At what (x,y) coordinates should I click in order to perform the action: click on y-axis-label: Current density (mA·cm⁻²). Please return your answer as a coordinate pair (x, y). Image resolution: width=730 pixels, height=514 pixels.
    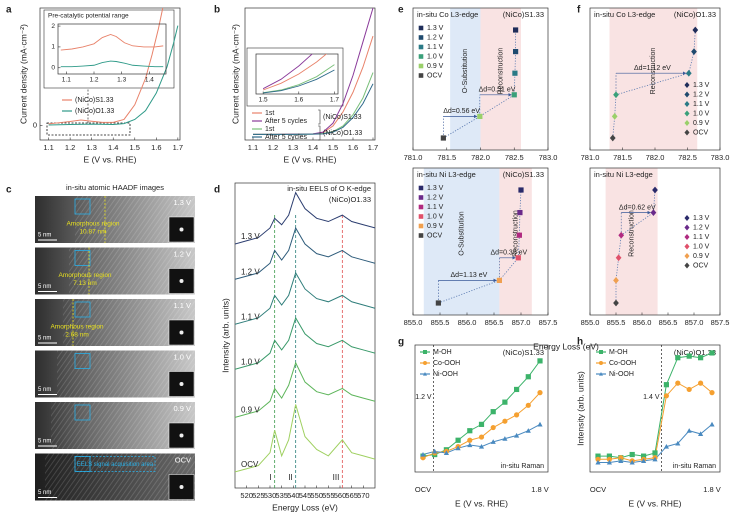
    Looking at the image, I should click on (23, 74).